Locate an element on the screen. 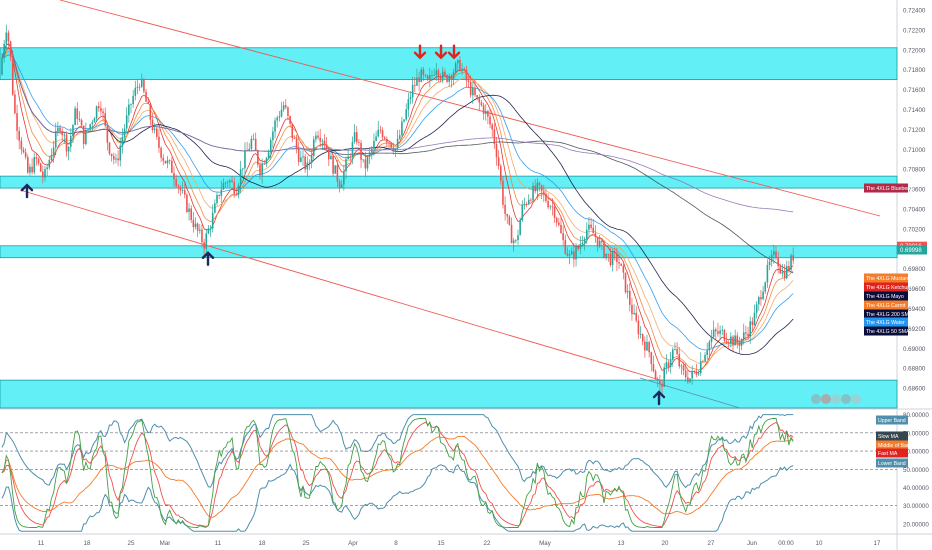 This screenshot has height=550, width=932. legend-label-1: The 4XLG Mustard is located at coordinates (888, 279).